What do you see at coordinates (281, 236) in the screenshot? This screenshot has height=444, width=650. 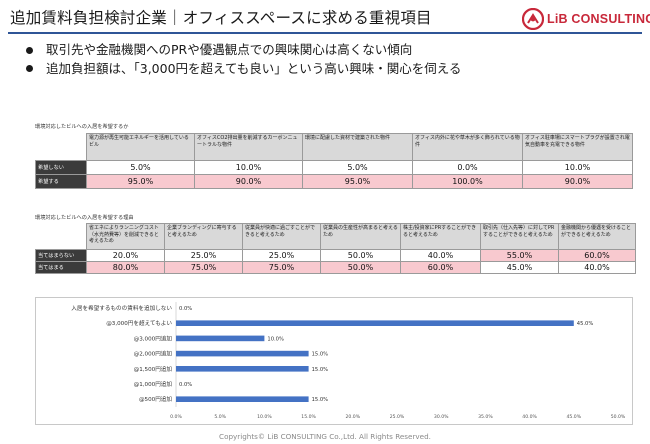 I see `table2-header: 従業員が快適に過ごすことができると考えるため` at bounding box center [281, 236].